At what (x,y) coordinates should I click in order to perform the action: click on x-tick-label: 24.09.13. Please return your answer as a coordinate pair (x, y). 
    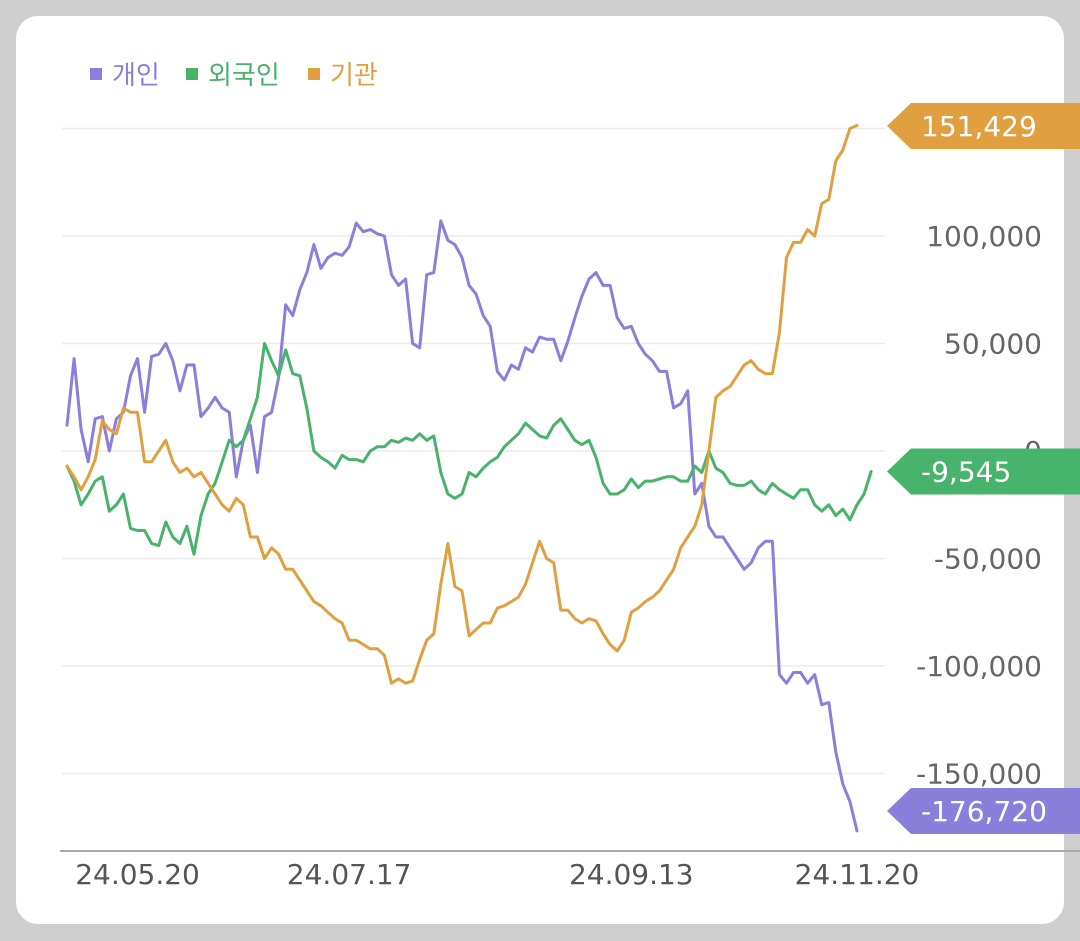
    Looking at the image, I should click on (631, 874).